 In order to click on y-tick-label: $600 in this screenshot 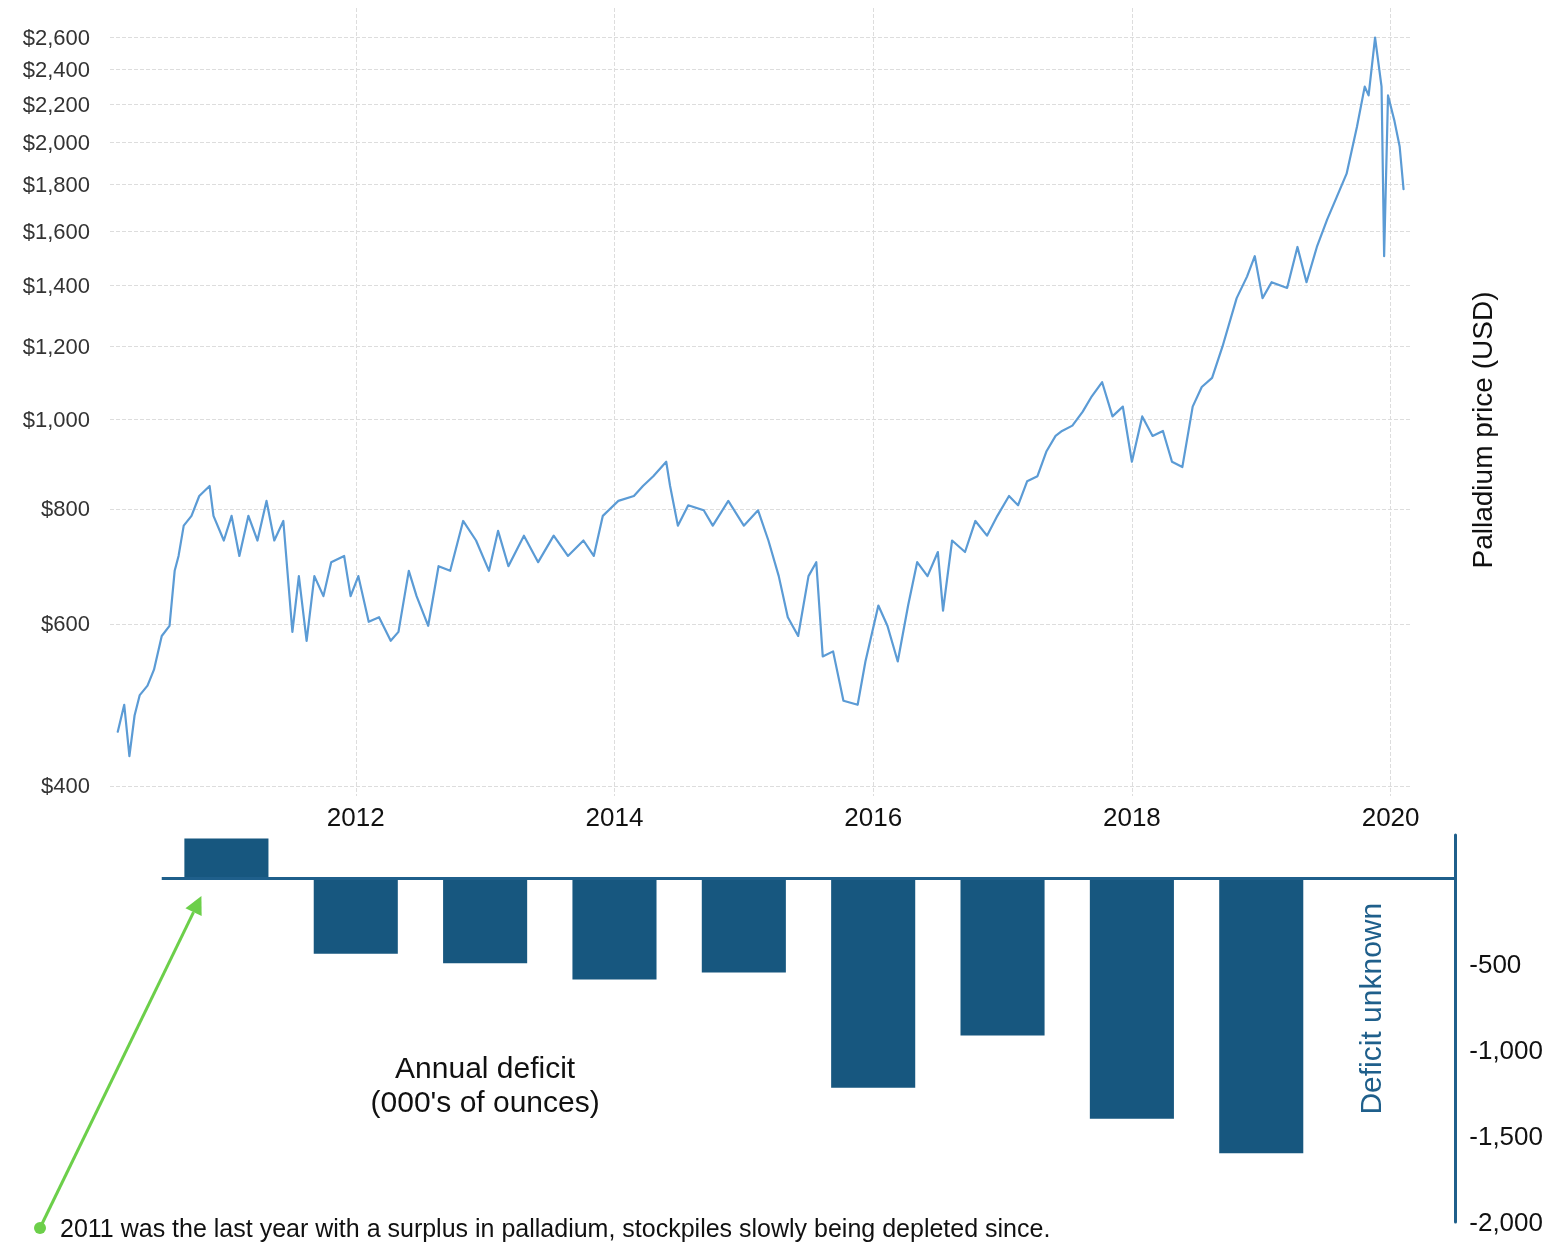, I will do `click(65, 624)`.